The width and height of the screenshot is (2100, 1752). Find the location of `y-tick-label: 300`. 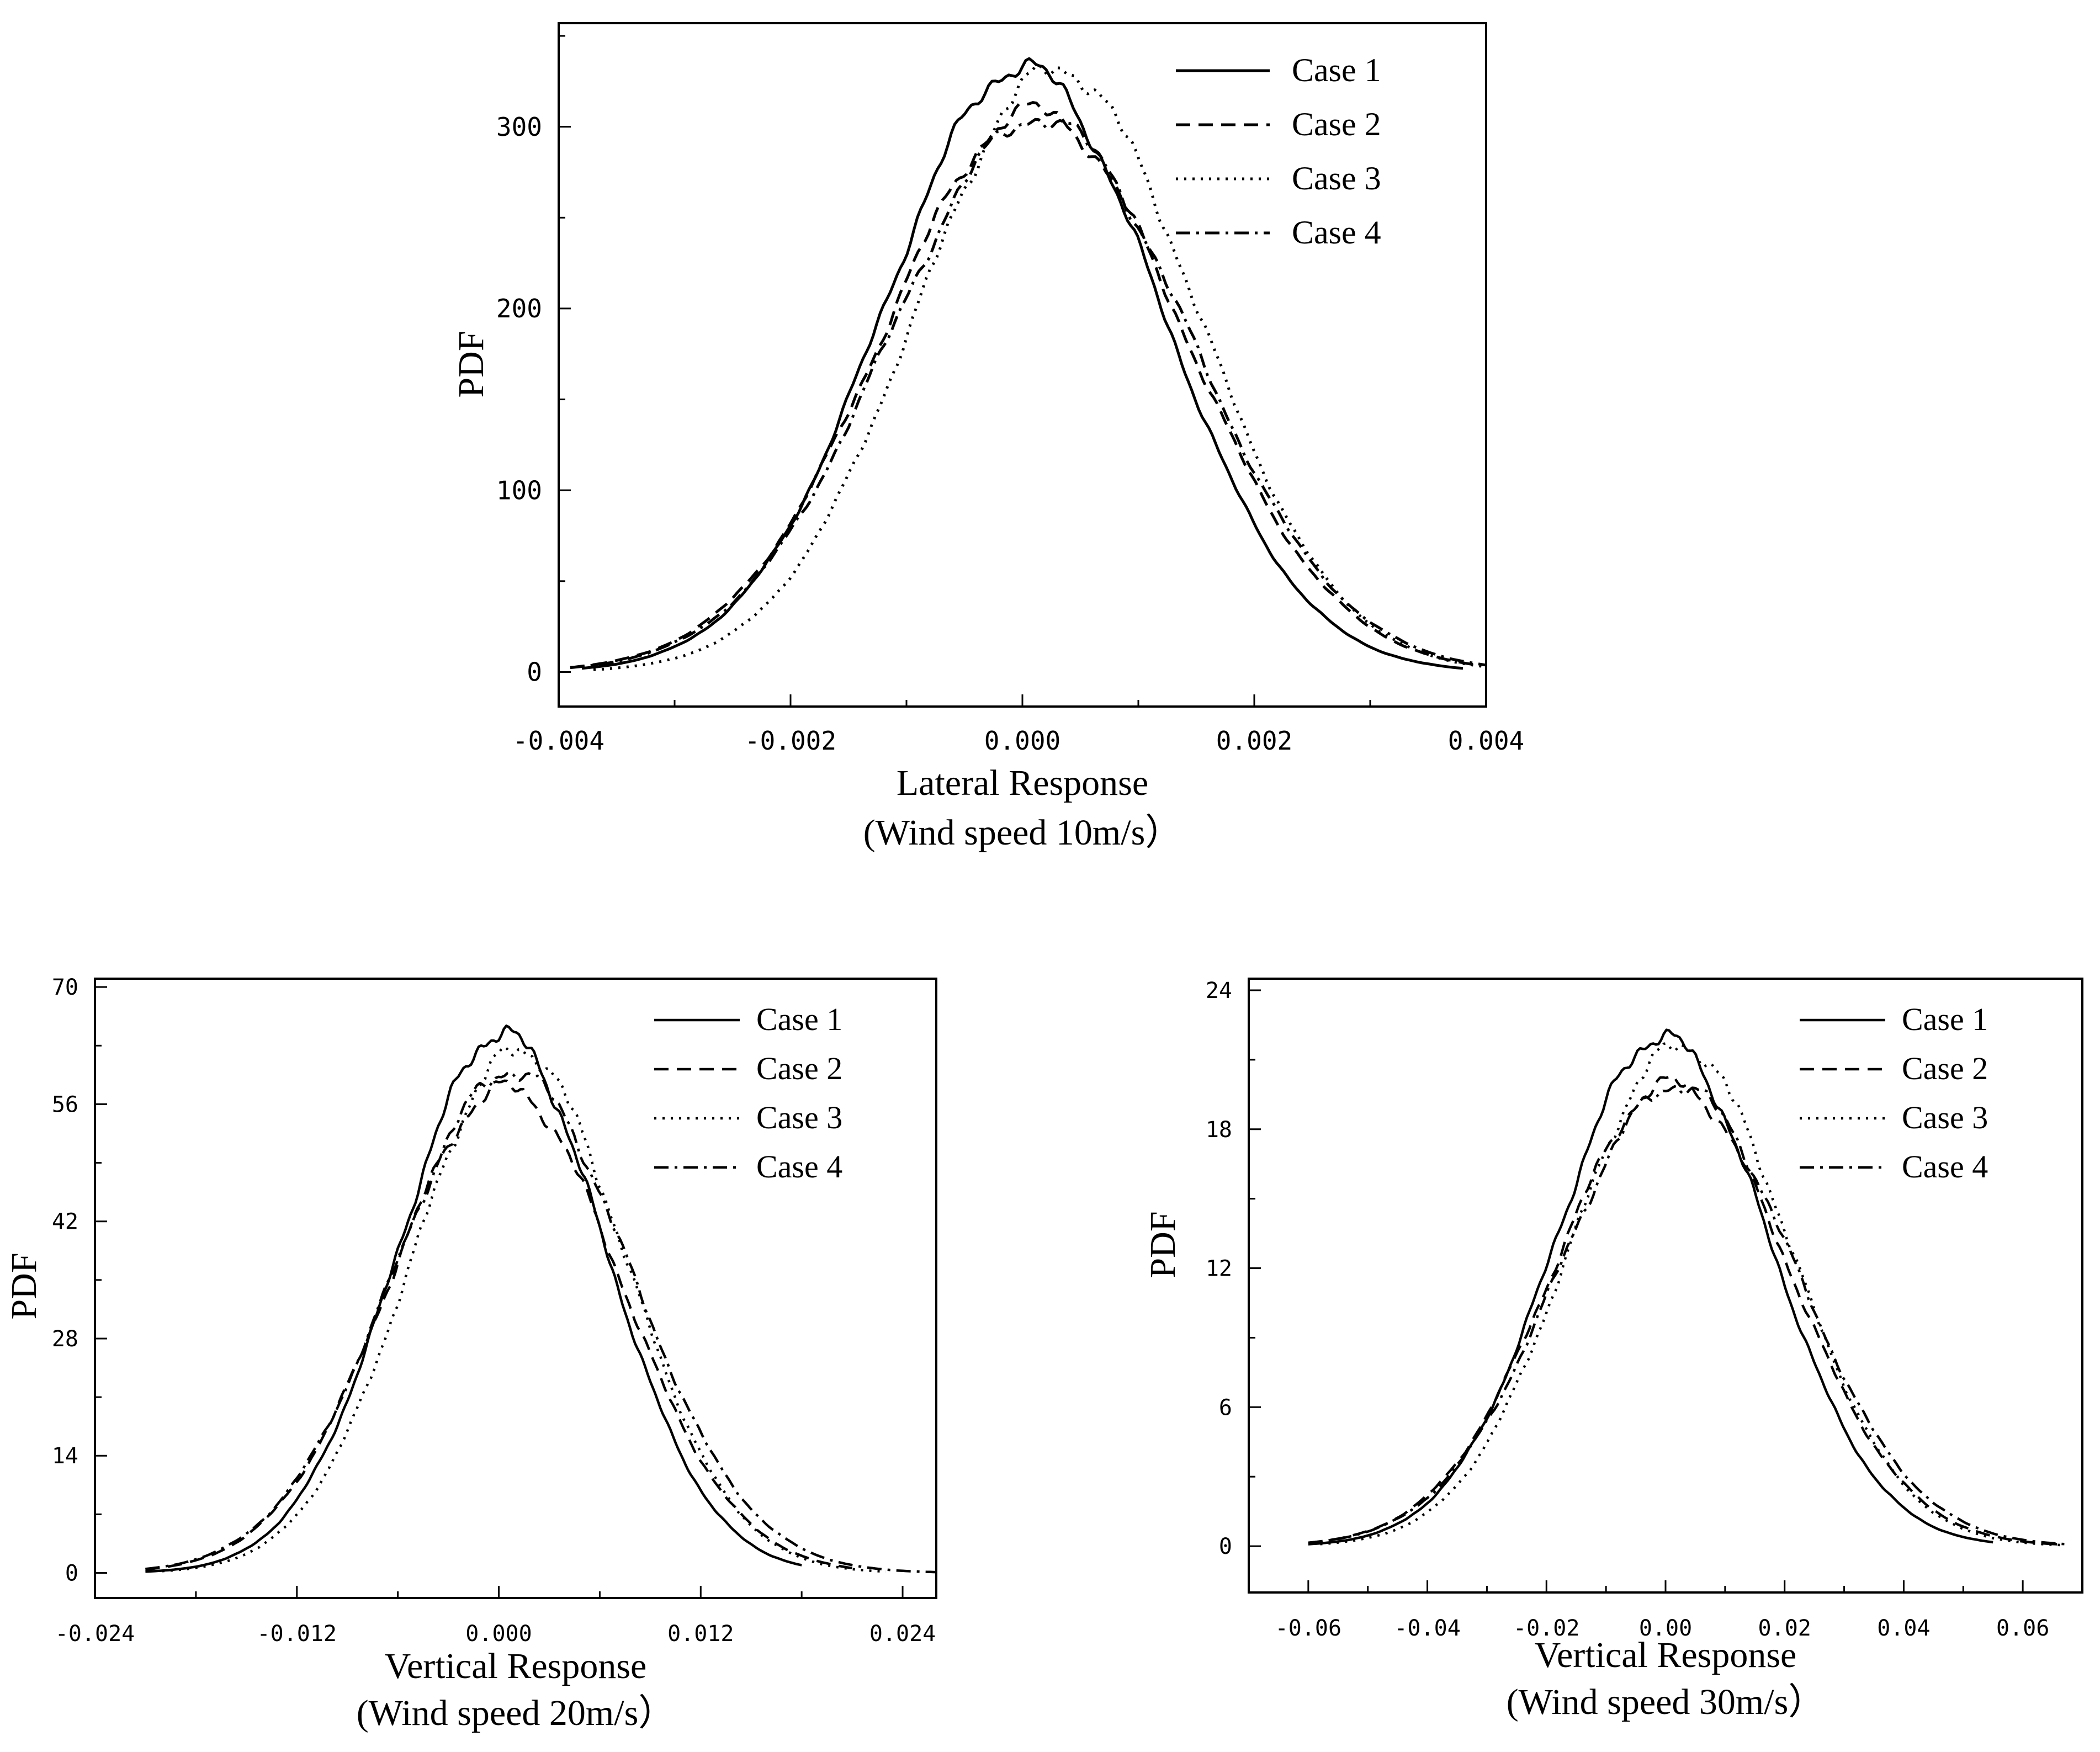

y-tick-label: 300 is located at coordinates (519, 127).